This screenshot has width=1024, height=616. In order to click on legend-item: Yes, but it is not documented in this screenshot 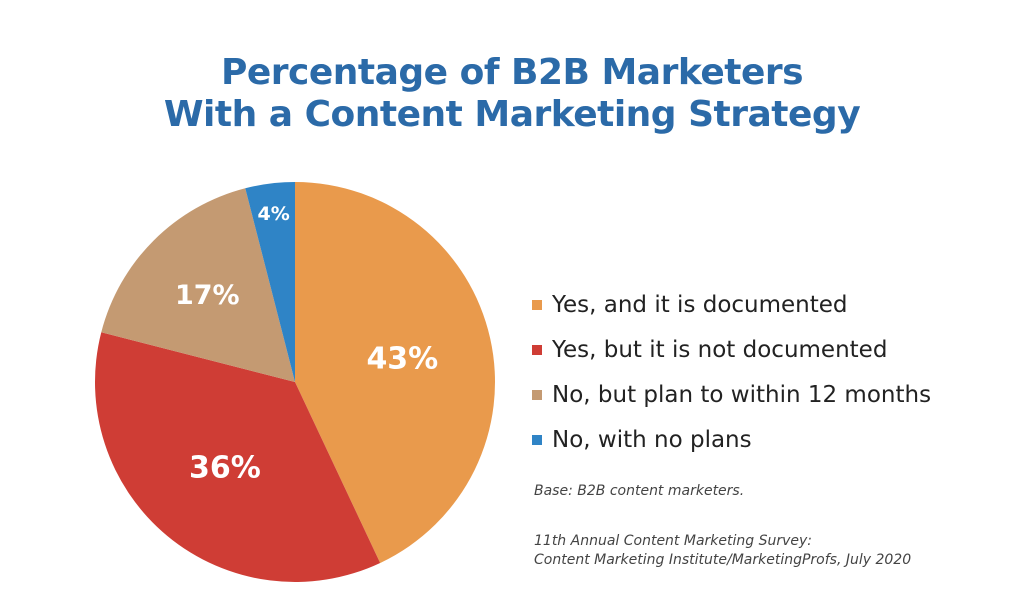, I will do `click(731, 349)`.